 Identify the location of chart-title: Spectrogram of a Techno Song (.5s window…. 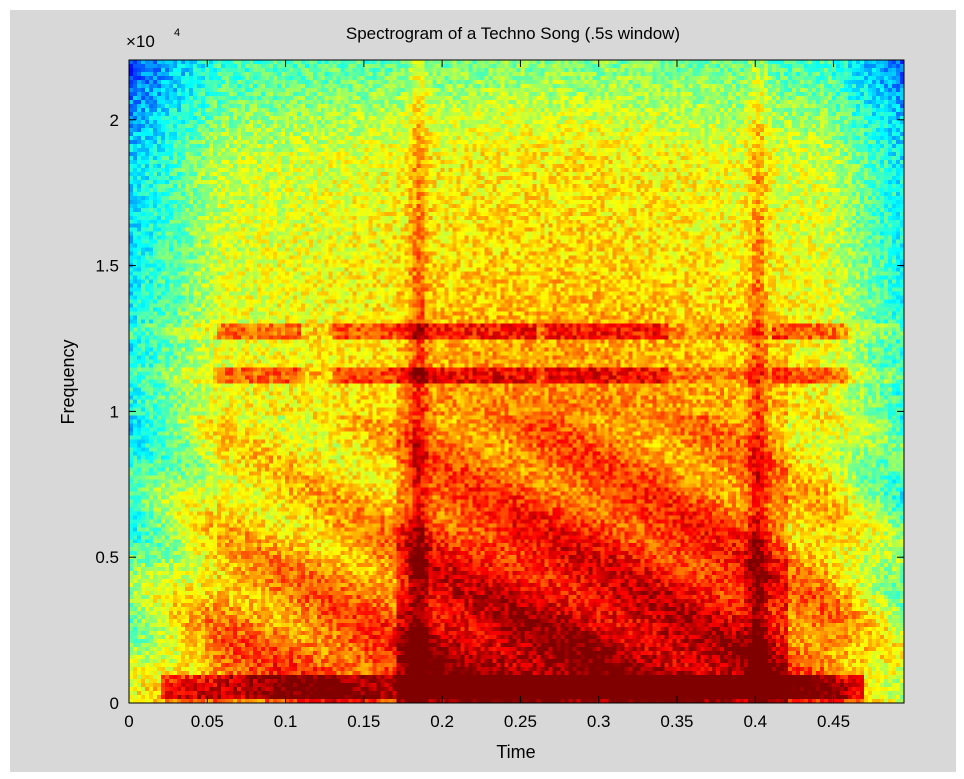
(513, 33).